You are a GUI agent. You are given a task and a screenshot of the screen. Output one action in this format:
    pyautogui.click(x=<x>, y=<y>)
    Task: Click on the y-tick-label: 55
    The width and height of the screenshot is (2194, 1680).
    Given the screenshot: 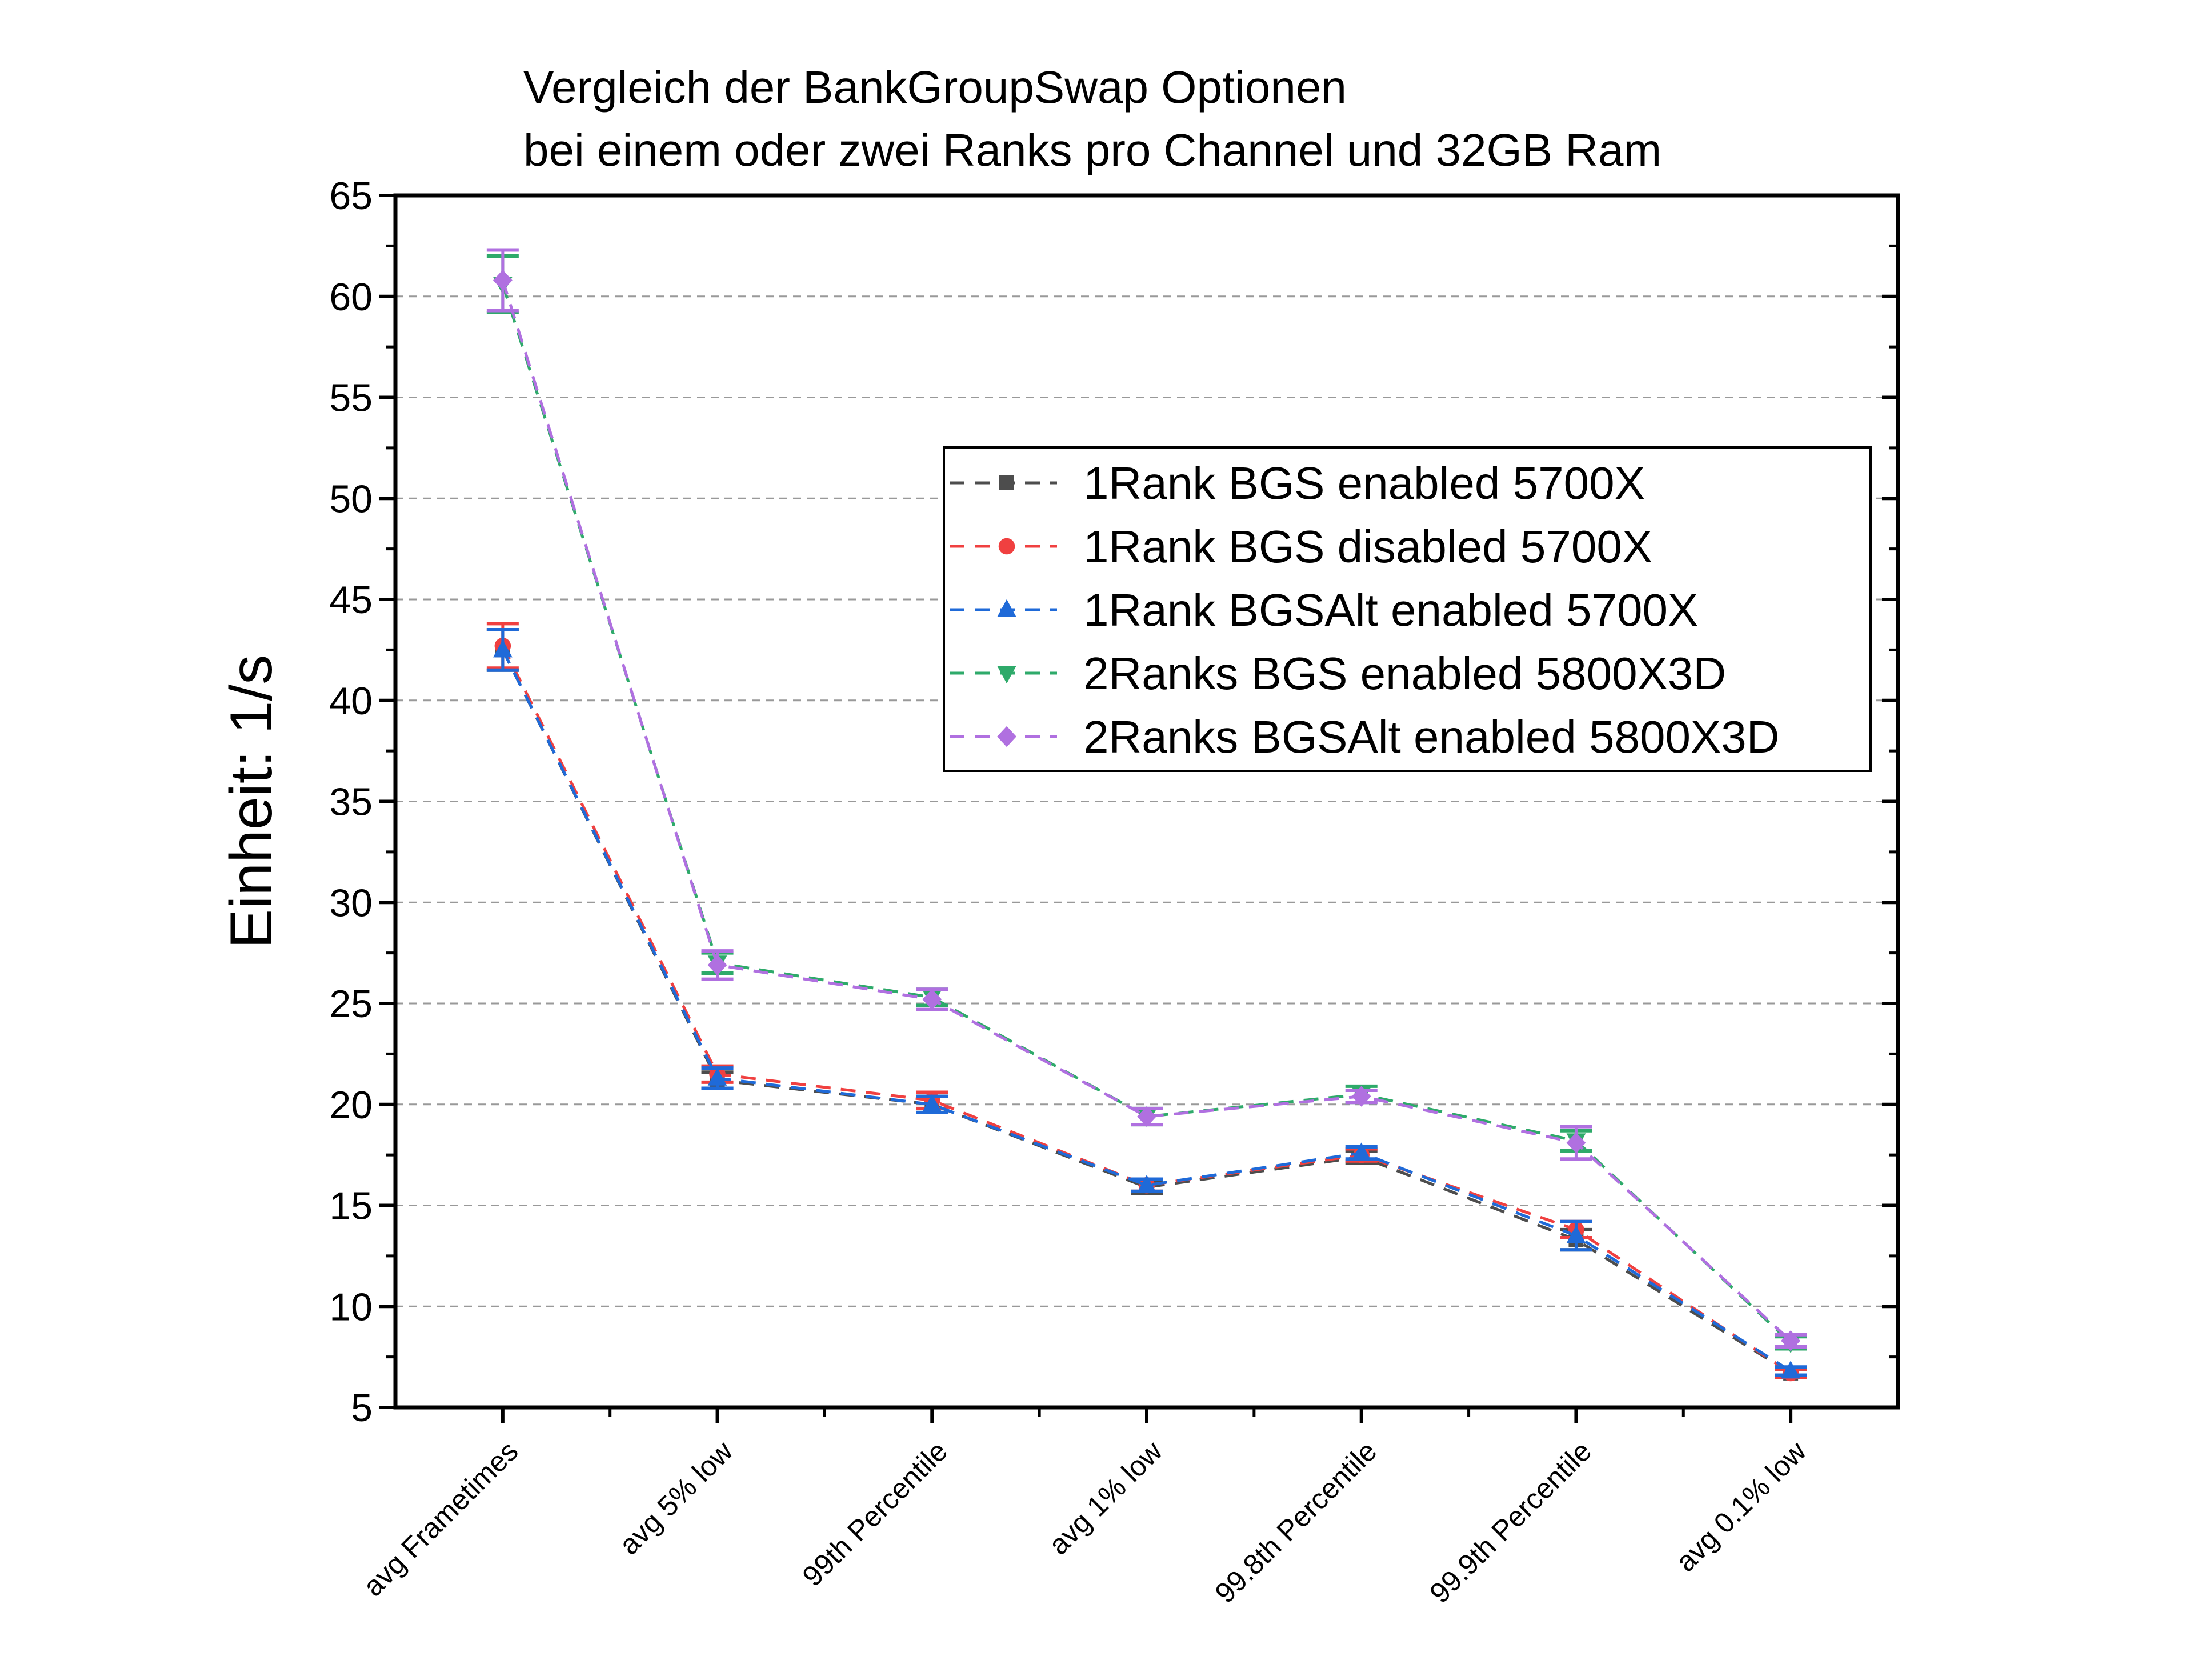 What is the action you would take?
    pyautogui.click(x=351, y=398)
    